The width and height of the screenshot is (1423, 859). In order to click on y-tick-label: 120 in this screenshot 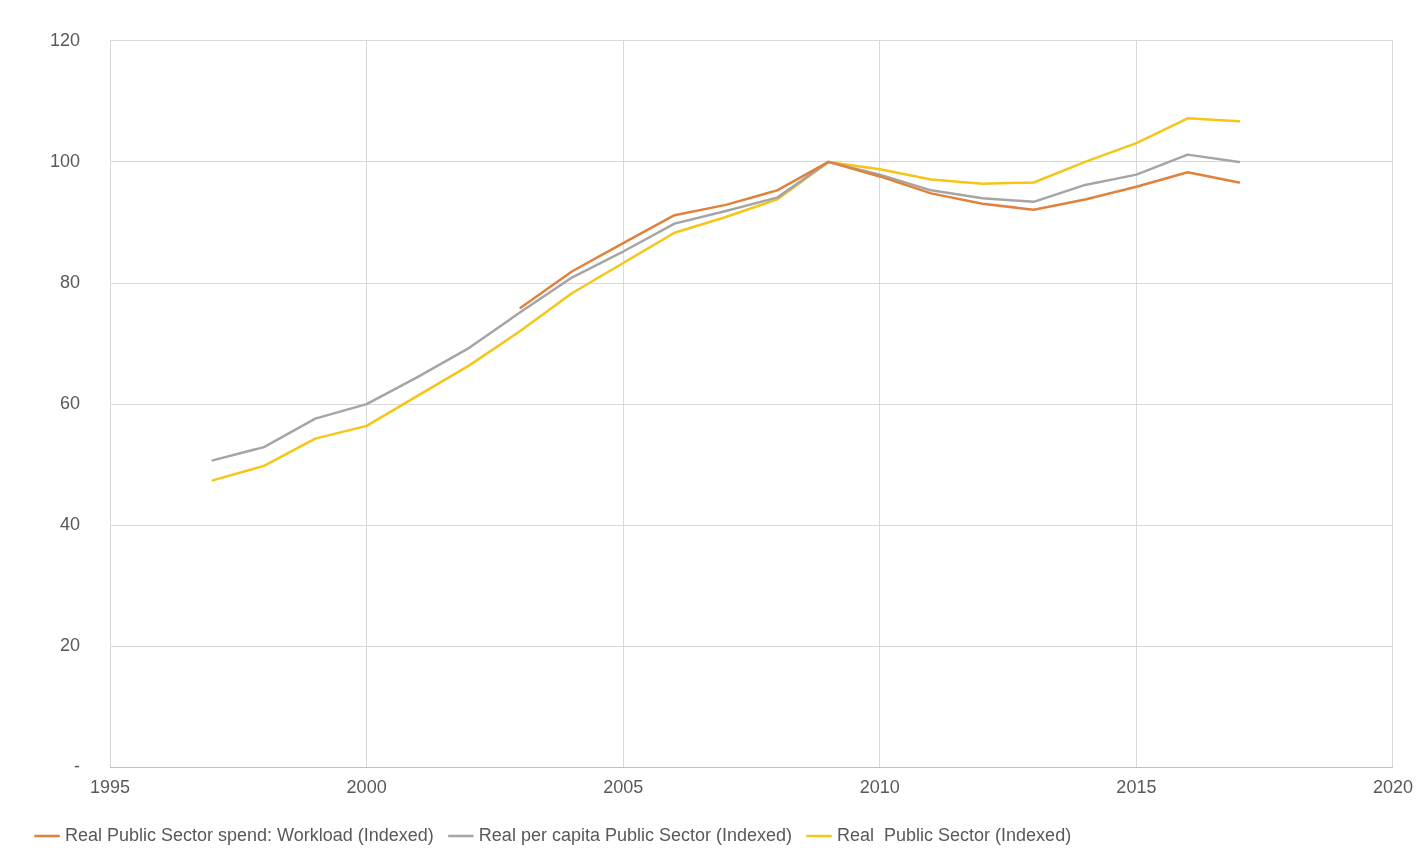, I will do `click(65, 39)`.